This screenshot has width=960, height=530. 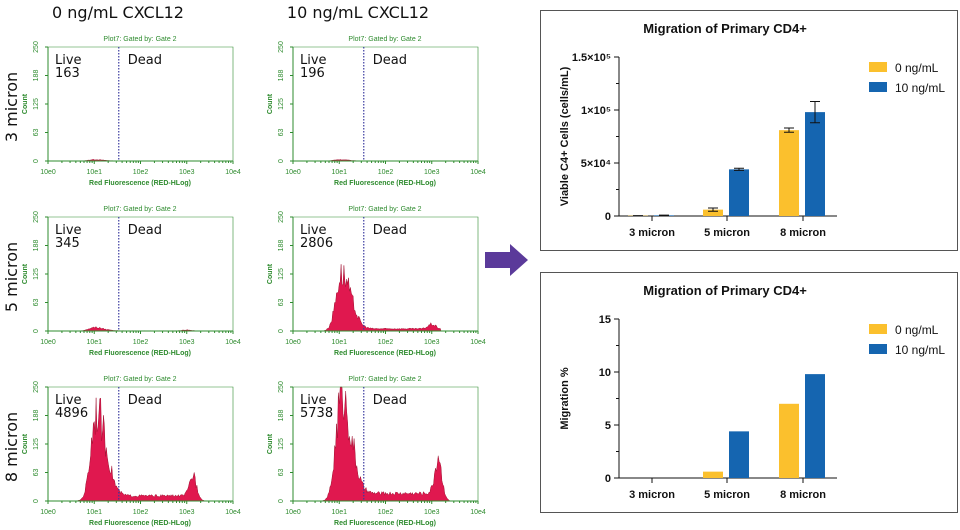 I want to click on live-count: 163, so click(x=67, y=73).